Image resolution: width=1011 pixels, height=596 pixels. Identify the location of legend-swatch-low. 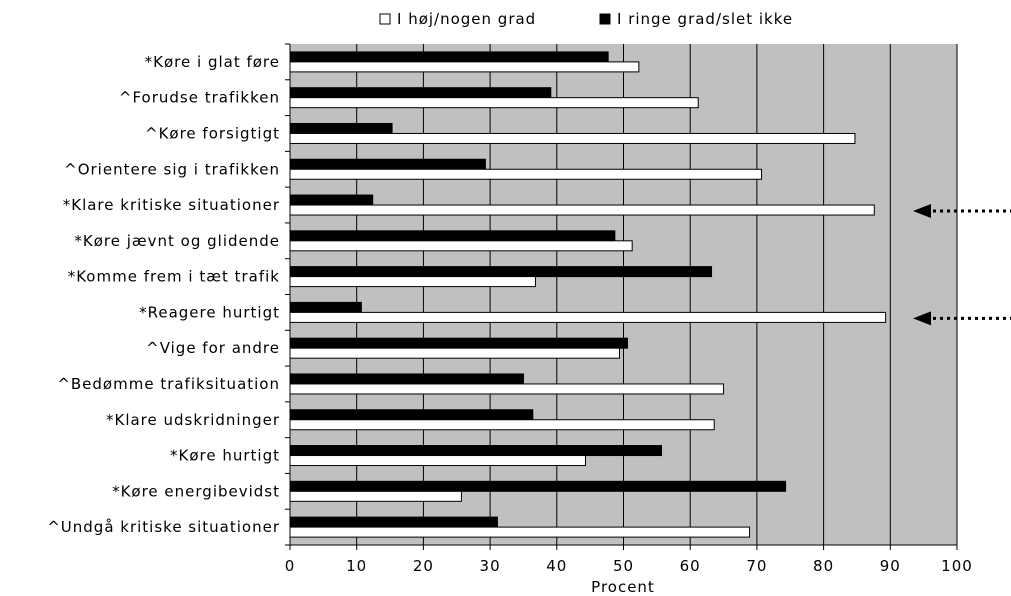
(605, 19).